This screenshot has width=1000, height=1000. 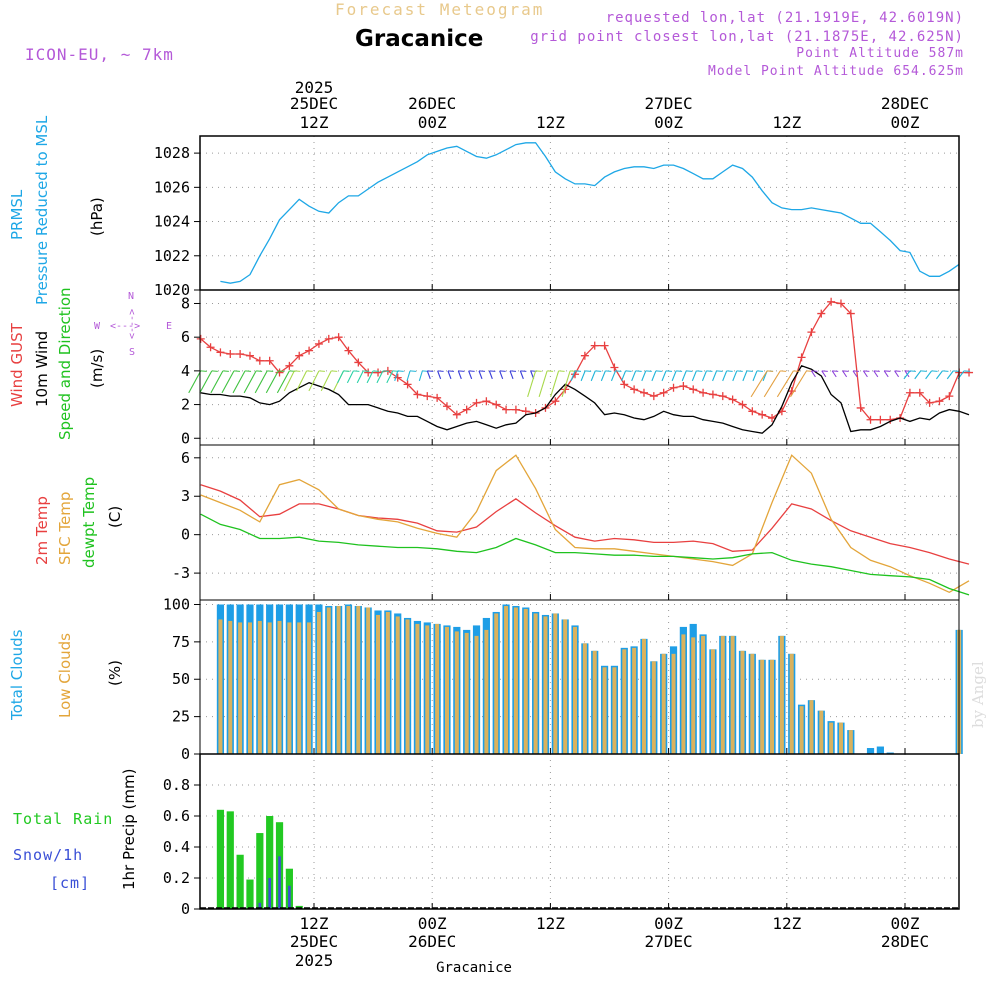 What do you see at coordinates (440, 9) in the screenshot?
I see `meteogram-subtitle: Forecast Meteogram` at bounding box center [440, 9].